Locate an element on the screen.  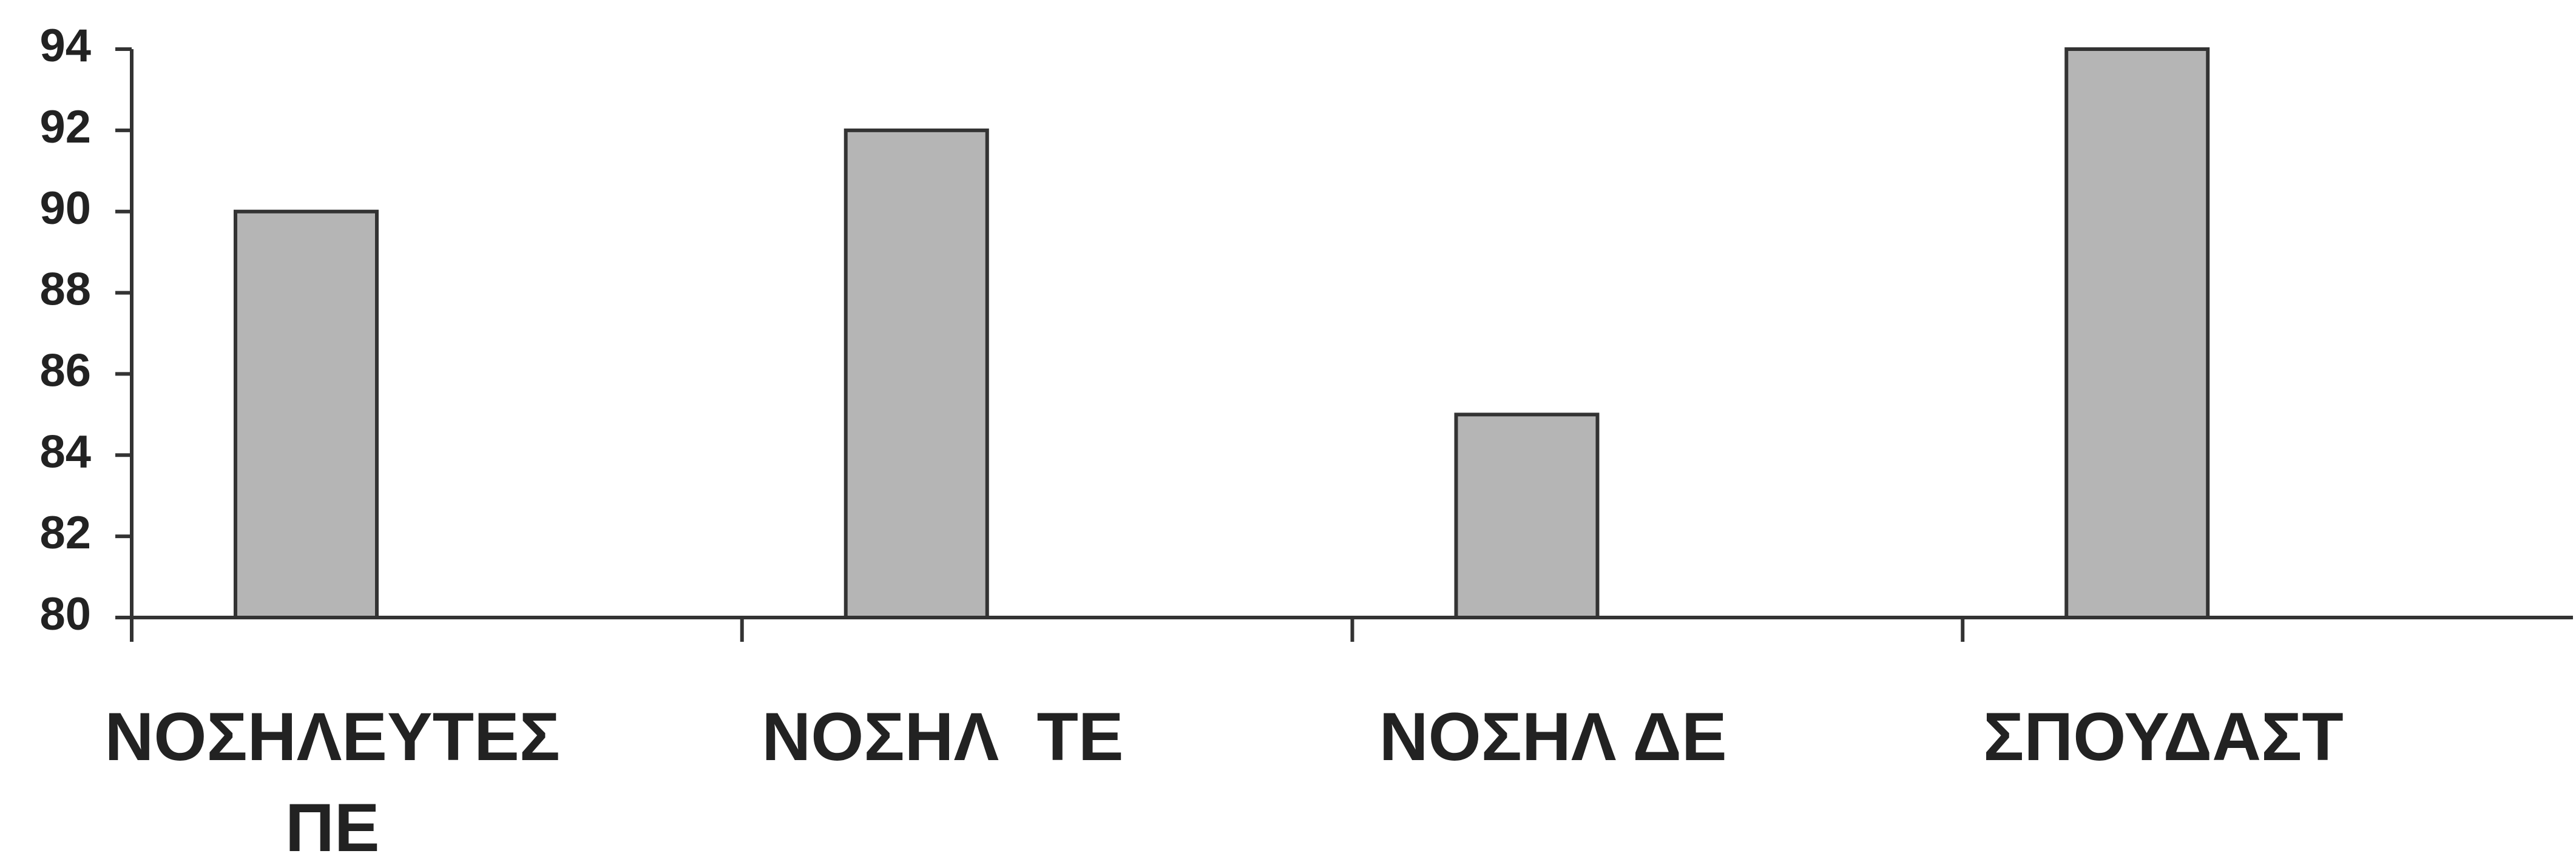
y-tick-label: 90 is located at coordinates (65, 208).